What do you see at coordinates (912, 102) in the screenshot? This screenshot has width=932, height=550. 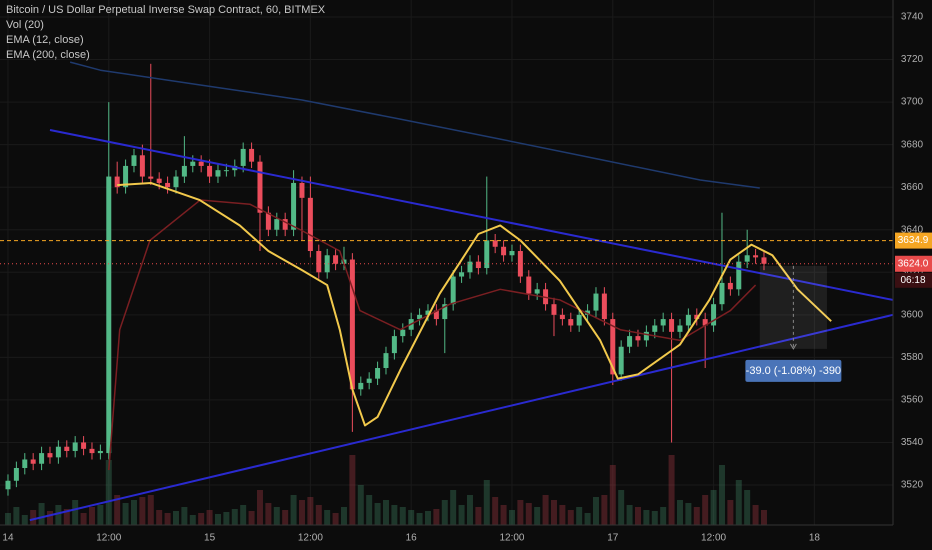 I see `y-tick-label: 3700` at bounding box center [912, 102].